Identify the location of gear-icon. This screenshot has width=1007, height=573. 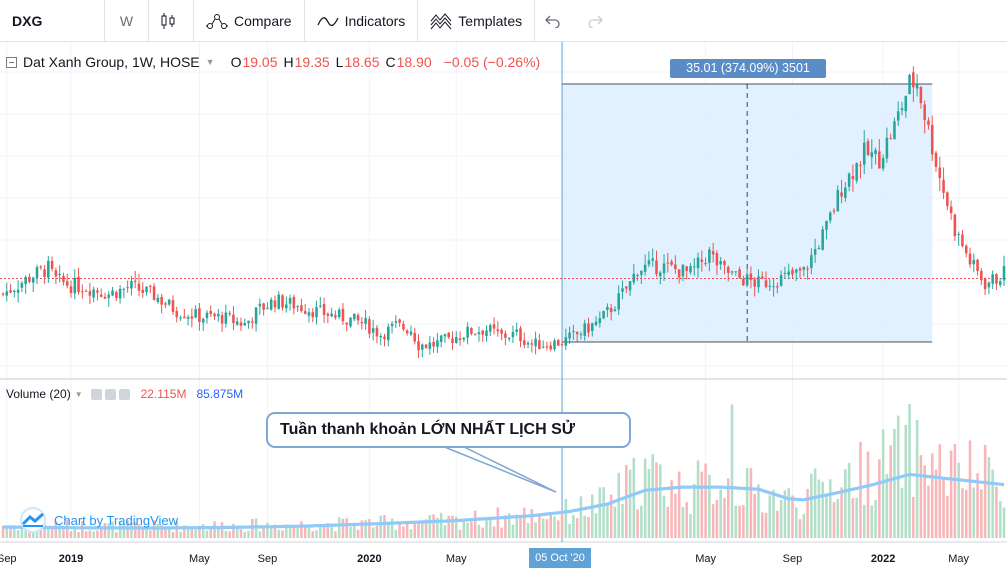
(110, 394).